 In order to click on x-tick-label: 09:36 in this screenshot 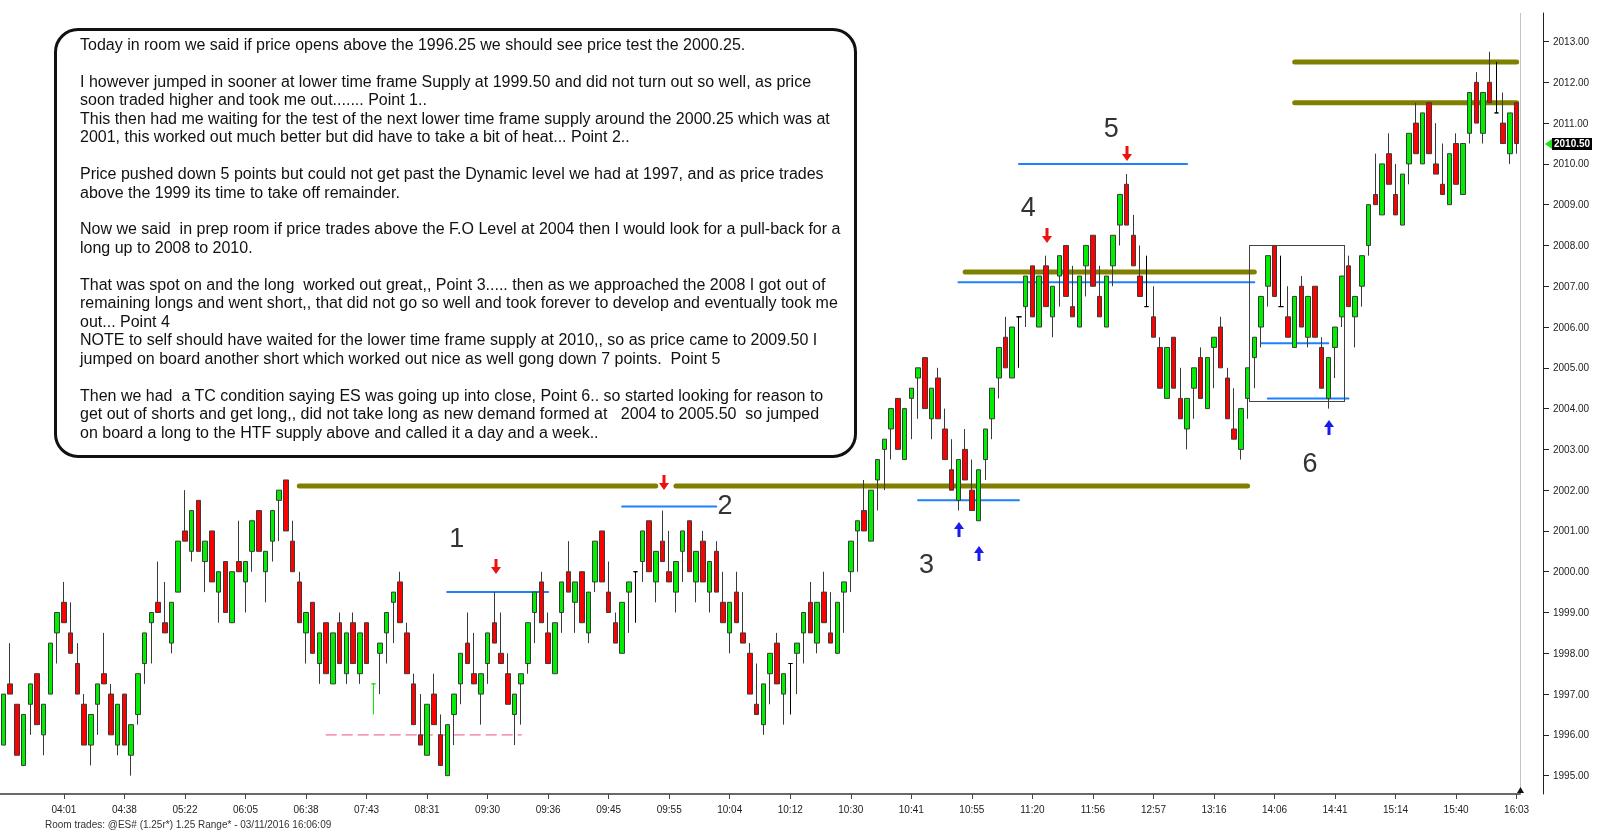, I will do `click(548, 809)`.